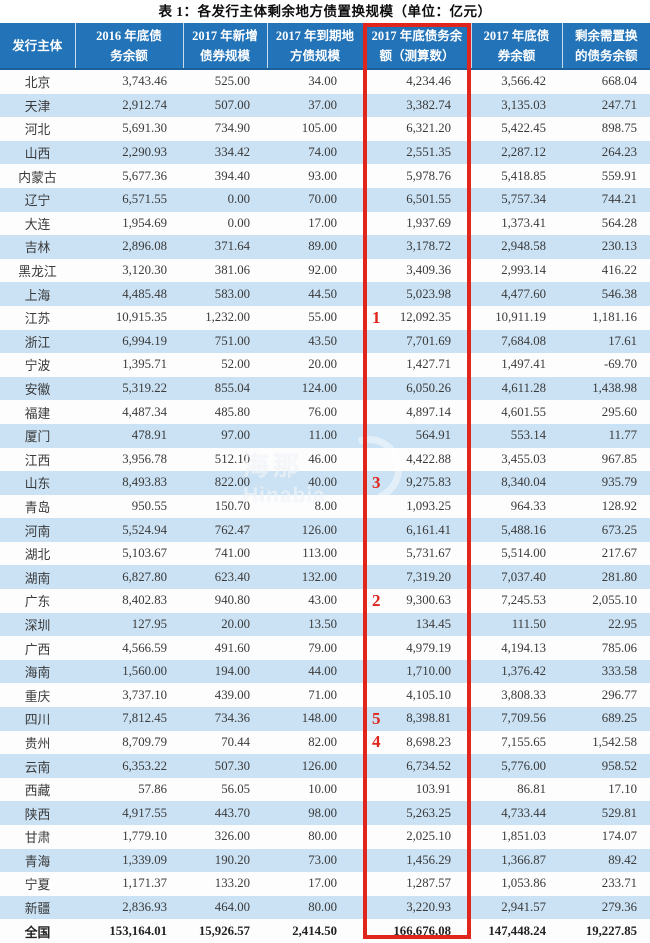 This screenshot has width=650, height=943. What do you see at coordinates (37, 295) in the screenshot?
I see `issuer-name: 上海` at bounding box center [37, 295].